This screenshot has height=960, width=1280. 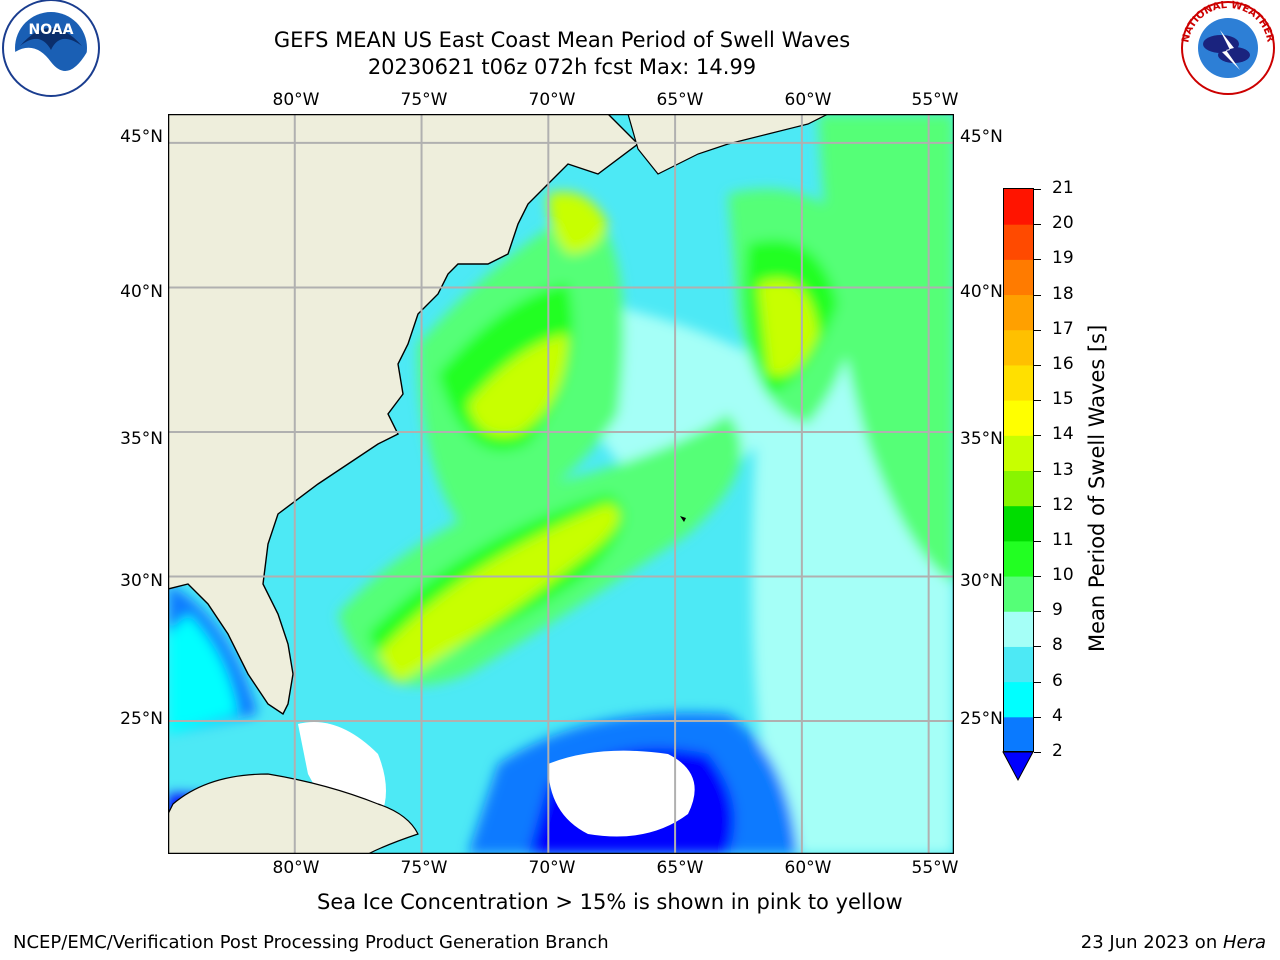 I want to click on noaa-logo-text: NOAA, so click(x=51, y=30).